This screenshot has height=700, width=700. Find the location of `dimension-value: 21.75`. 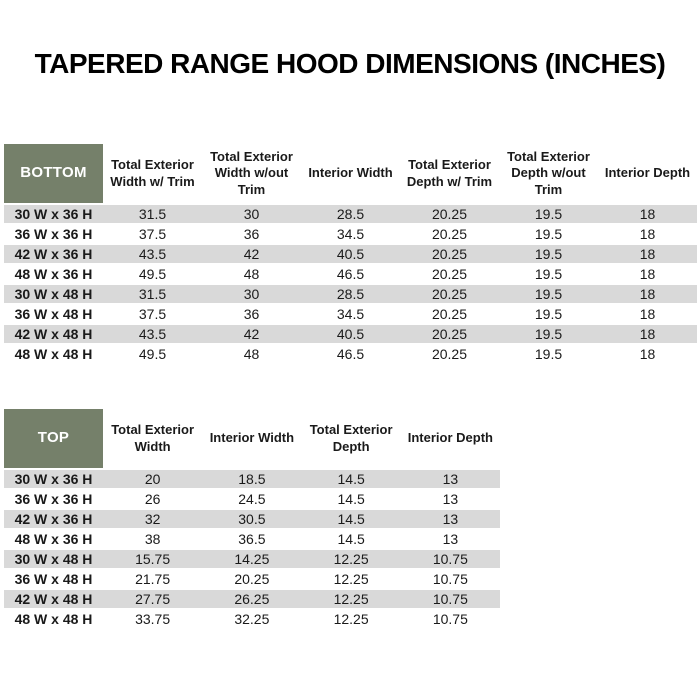

dimension-value: 21.75 is located at coordinates (153, 579).